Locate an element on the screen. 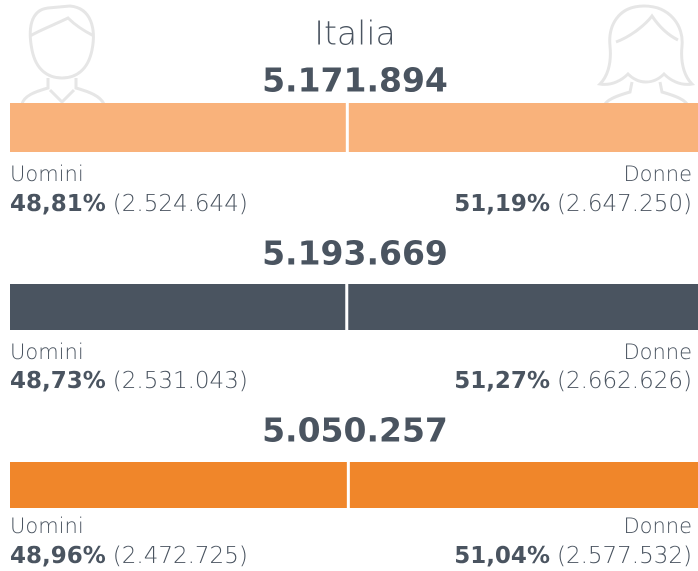 This screenshot has height=571, width=698. value-line: 48,81% (2.524.644) is located at coordinates (129, 204).